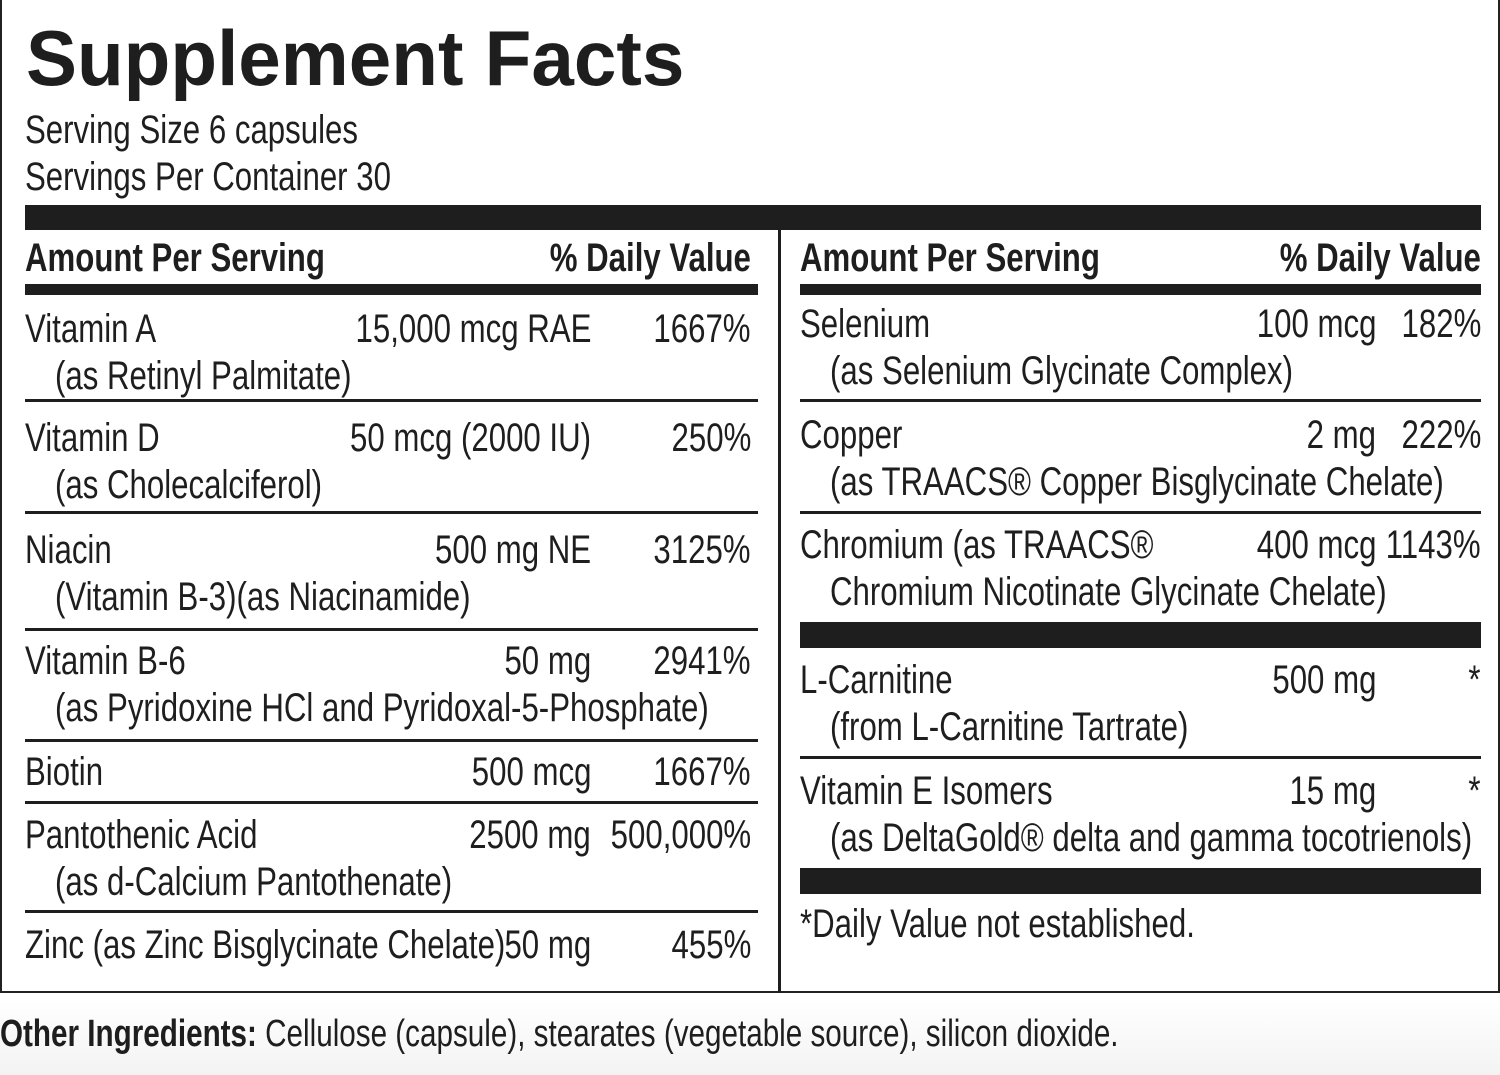 The width and height of the screenshot is (1500, 1075). I want to click on nutrient-source: (as Selenium Glycinate Complex), so click(1061, 371).